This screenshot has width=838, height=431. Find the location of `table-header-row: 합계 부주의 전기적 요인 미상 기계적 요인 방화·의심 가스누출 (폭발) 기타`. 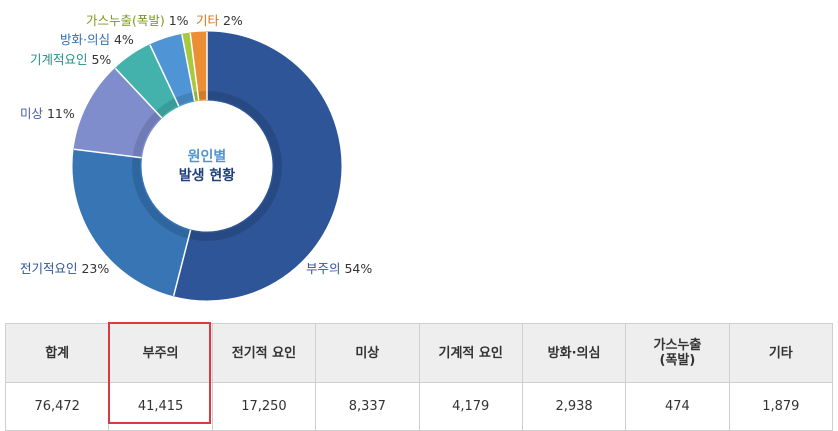

table-header-row: 합계 부주의 전기적 요인 미상 기계적 요인 방화·의심 가스누출 (폭발) 기타 is located at coordinates (419, 353).